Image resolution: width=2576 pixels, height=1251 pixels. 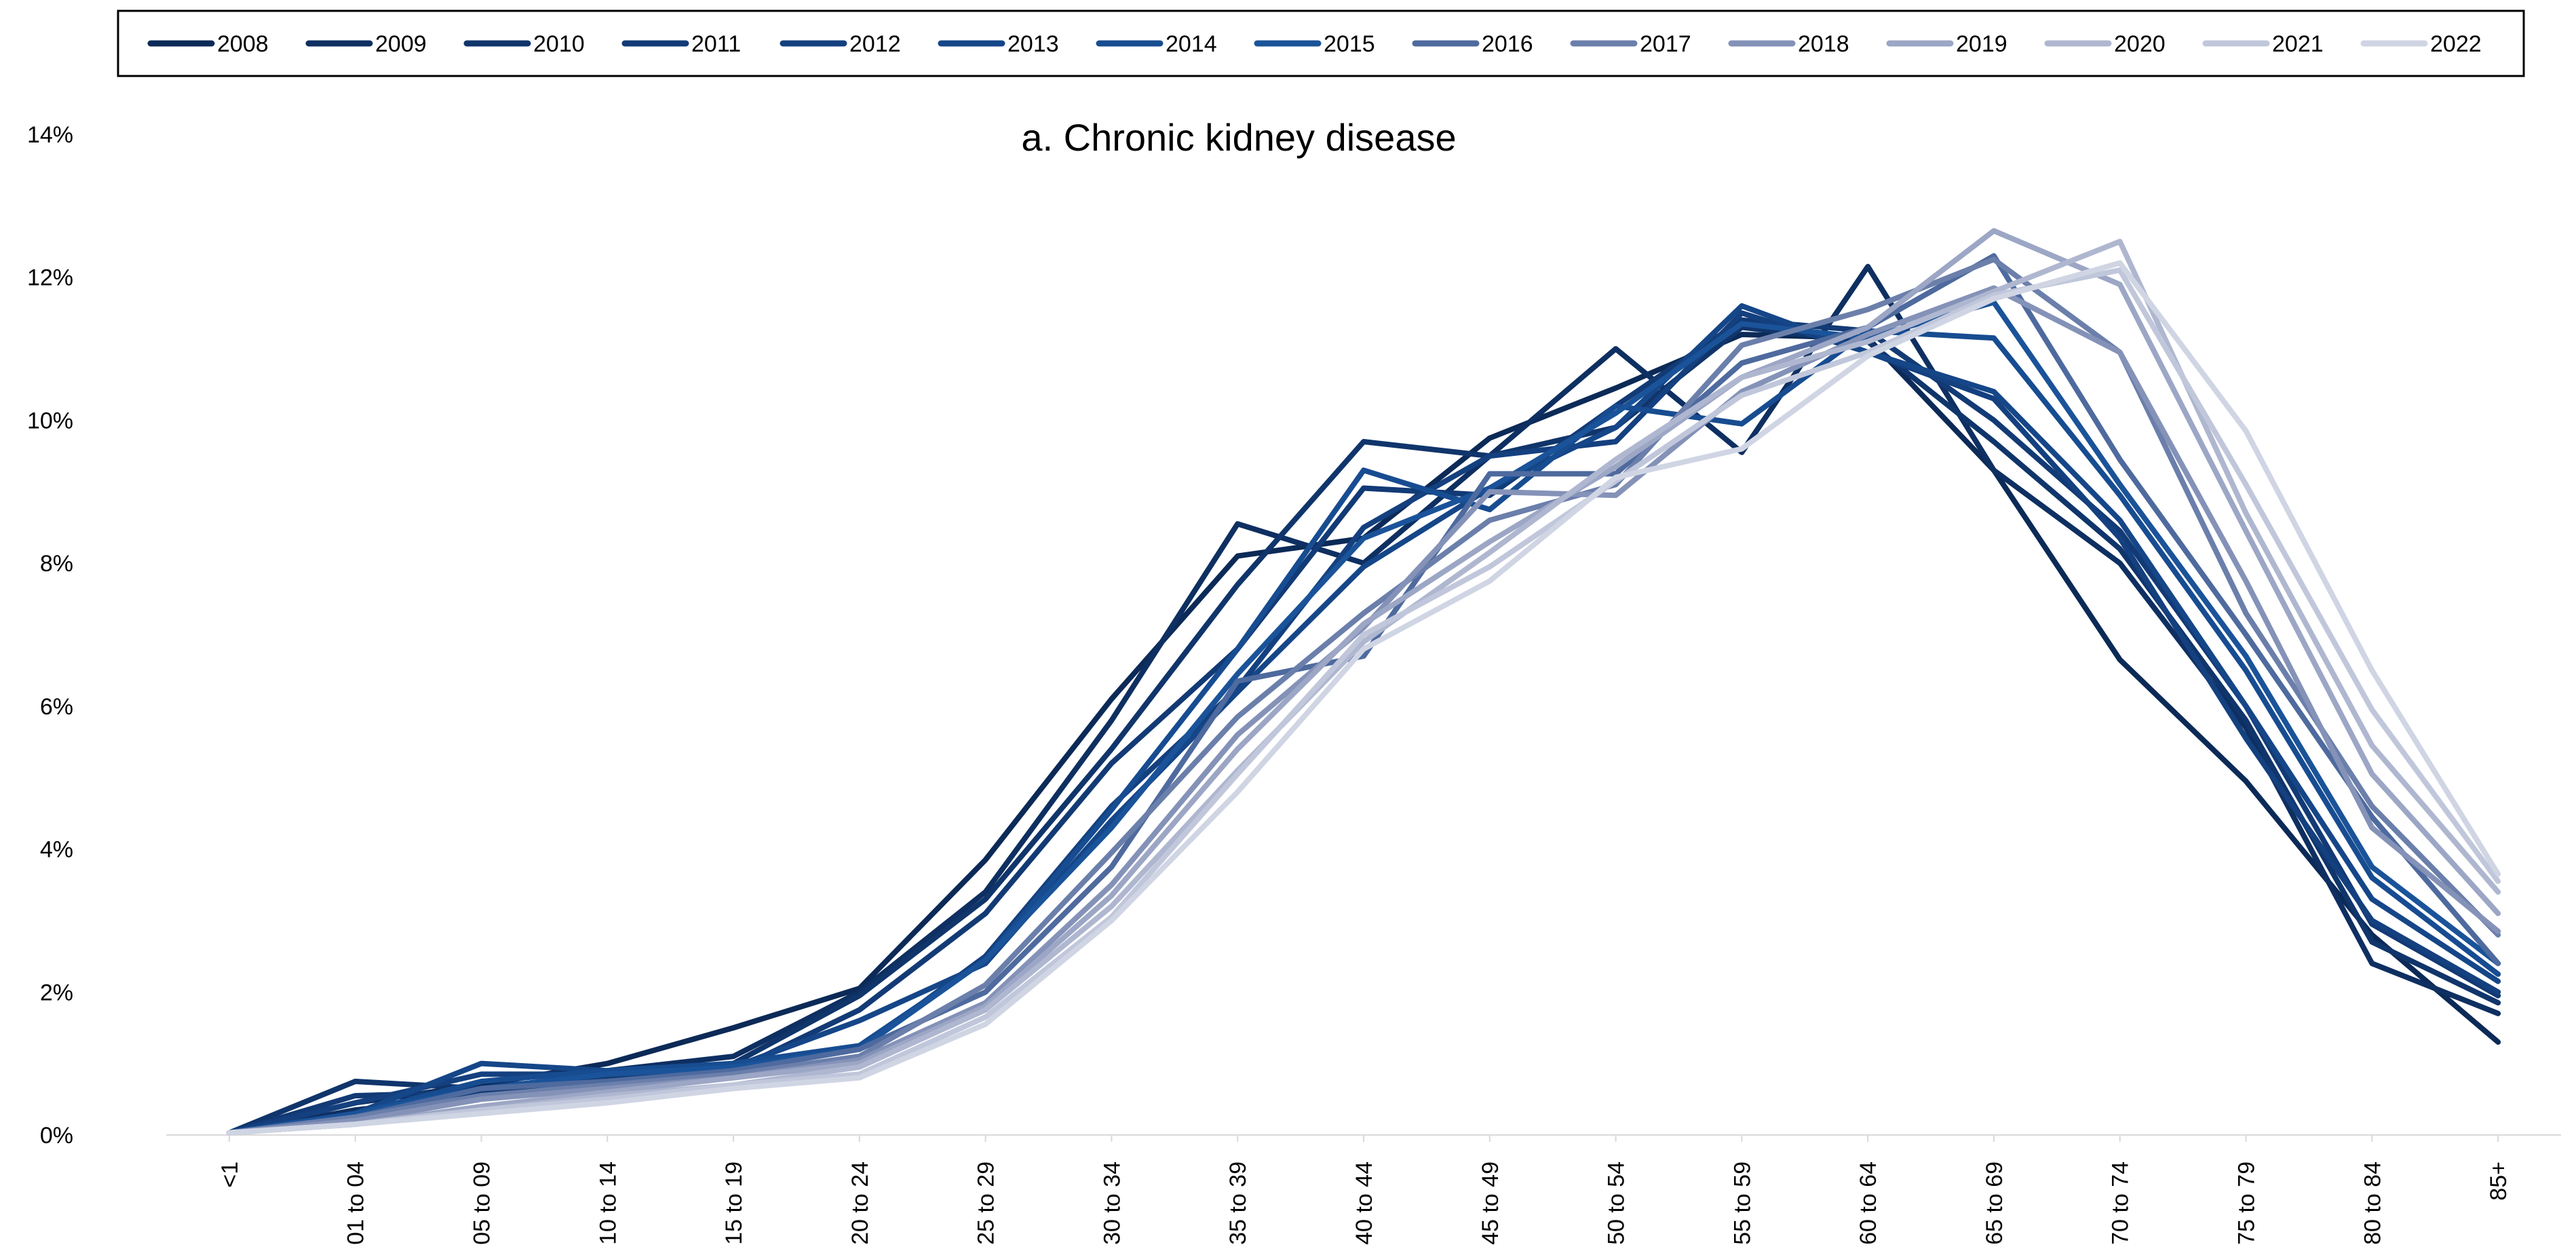 What do you see at coordinates (1665, 44) in the screenshot?
I see `legend-label-2017: 2017` at bounding box center [1665, 44].